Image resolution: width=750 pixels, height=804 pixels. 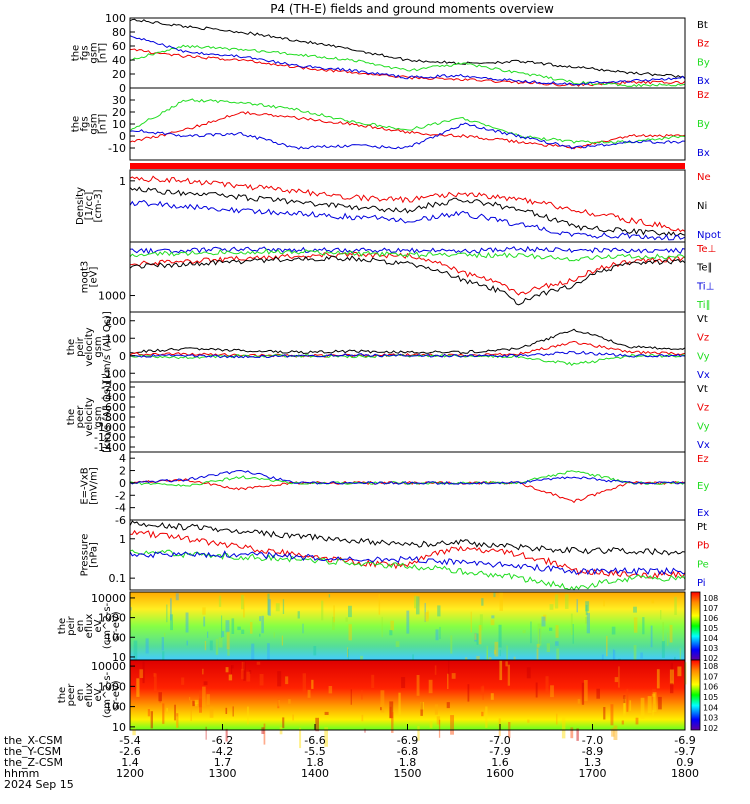 What do you see at coordinates (710, 648) in the screenshot?
I see `colorbar-tick-label: 103` at bounding box center [710, 648].